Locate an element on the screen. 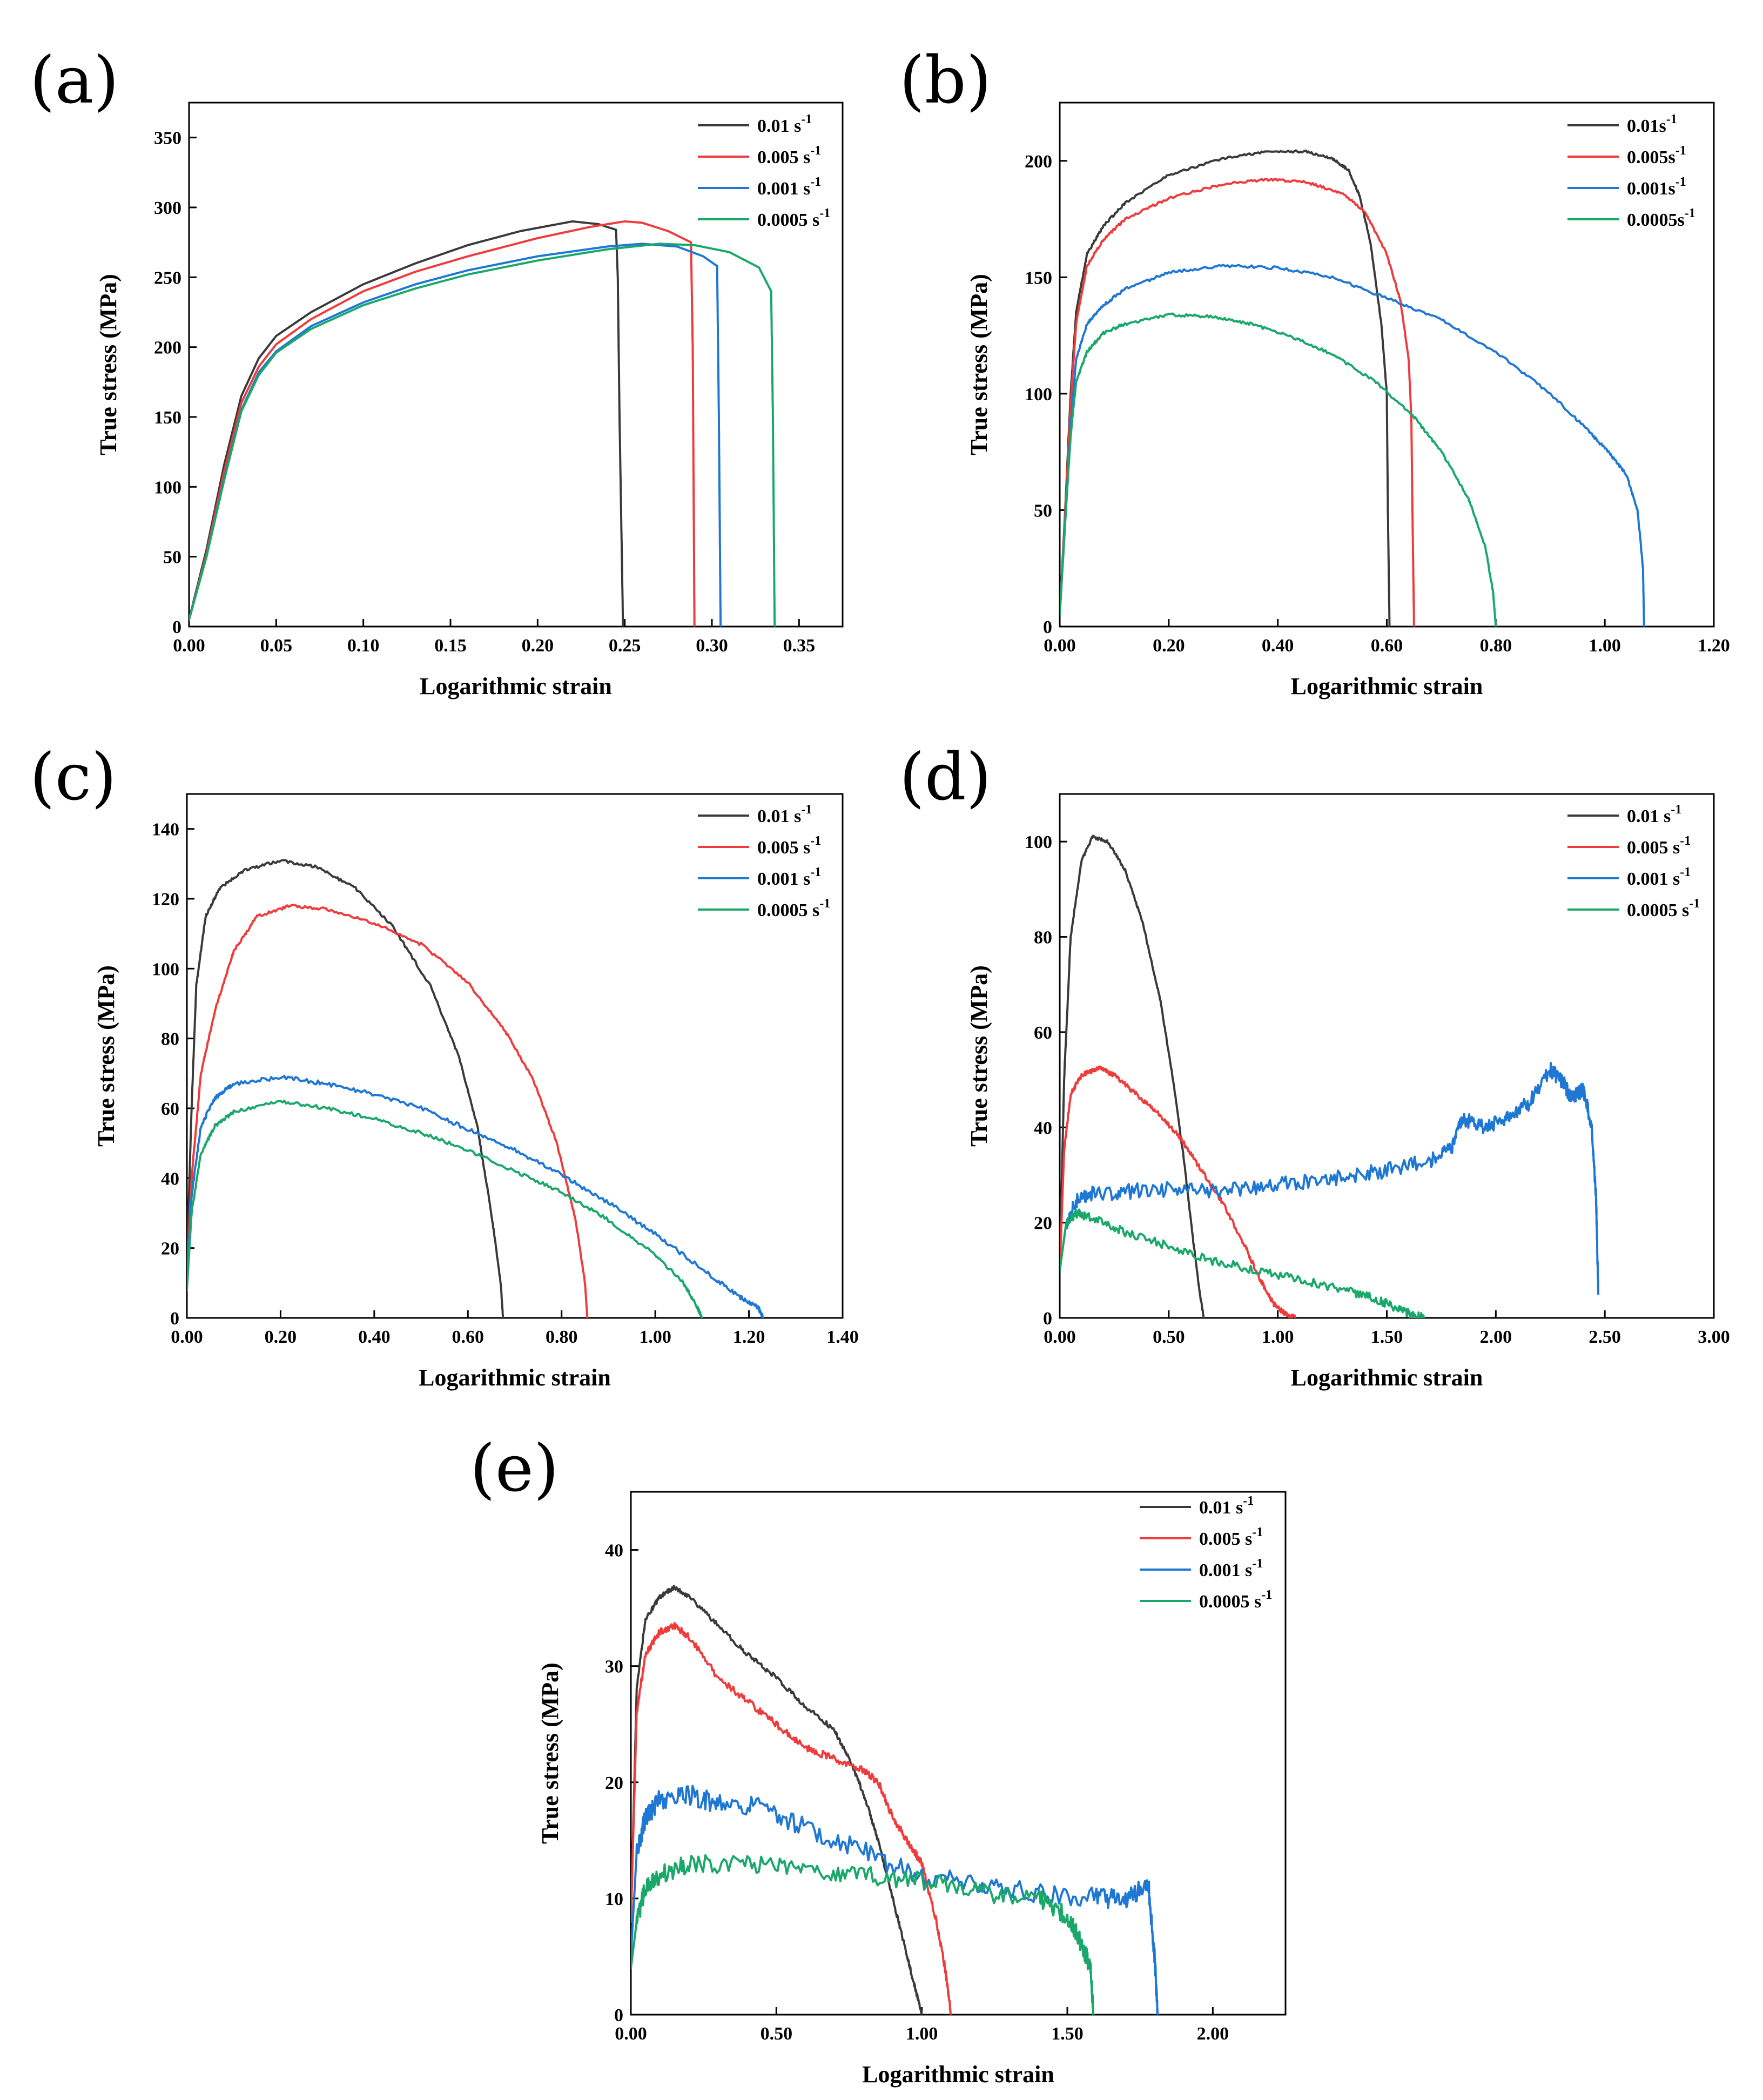 Image resolution: width=1763 pixels, height=2100 pixels. chart2-x-axis-title: Logarithmic strain is located at coordinates (515, 1377).